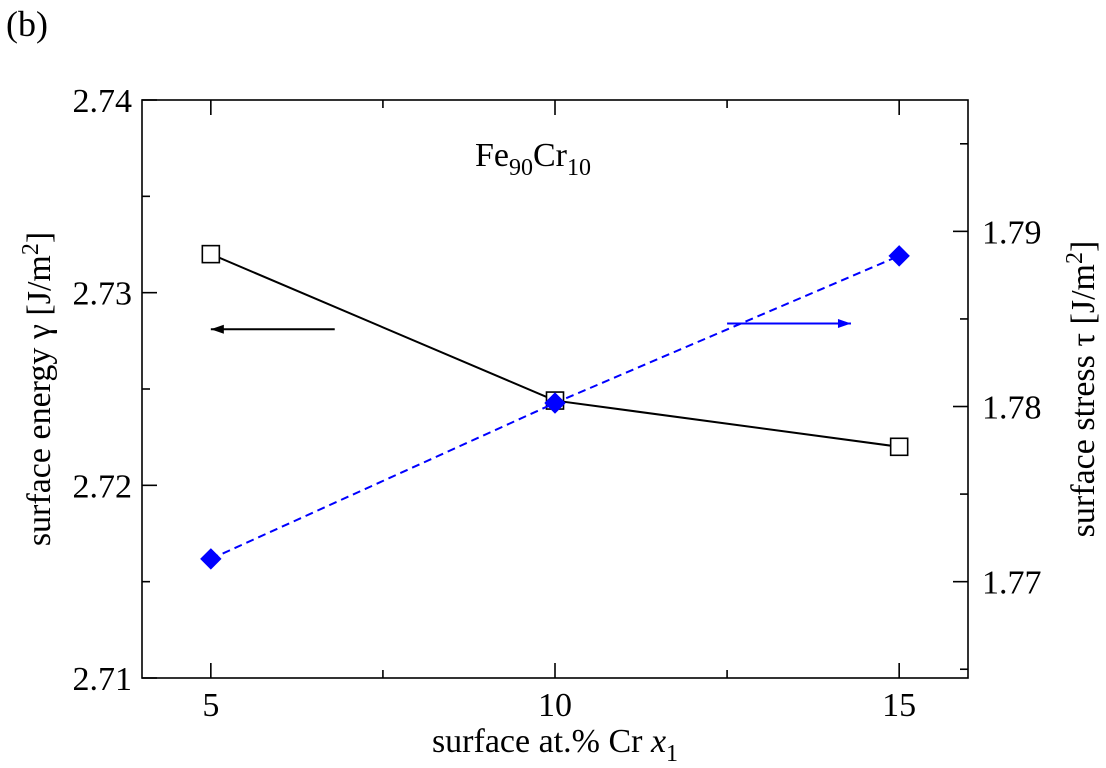 This screenshot has width=1106, height=768. Describe the element at coordinates (103, 101) in the screenshot. I see `left-y-tick-label: 2.74` at that location.